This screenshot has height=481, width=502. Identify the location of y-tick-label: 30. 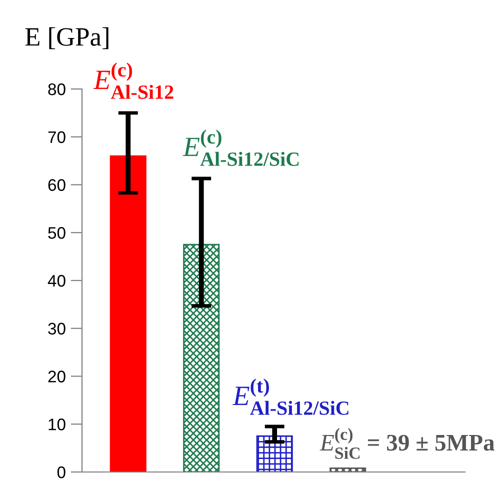
(57, 328).